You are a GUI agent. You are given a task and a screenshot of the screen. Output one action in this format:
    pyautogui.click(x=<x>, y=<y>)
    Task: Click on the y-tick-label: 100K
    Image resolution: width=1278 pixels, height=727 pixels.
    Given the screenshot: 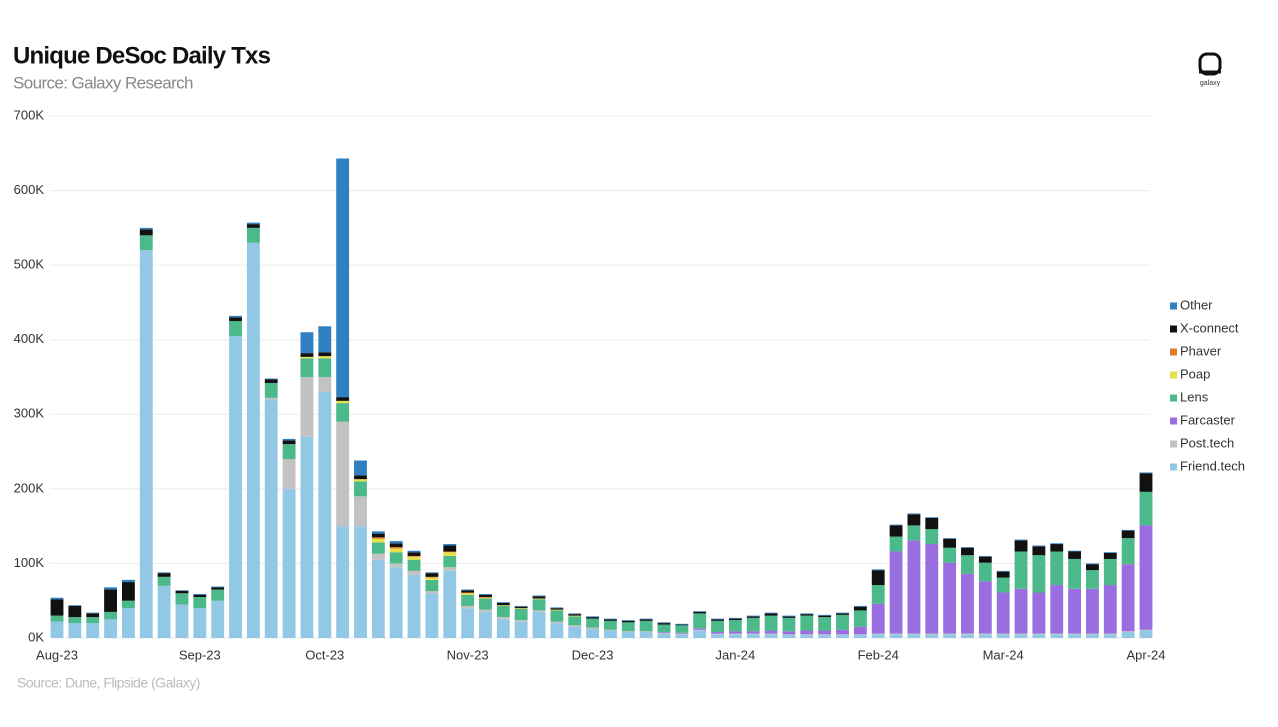 What is the action you would take?
    pyautogui.click(x=29, y=562)
    